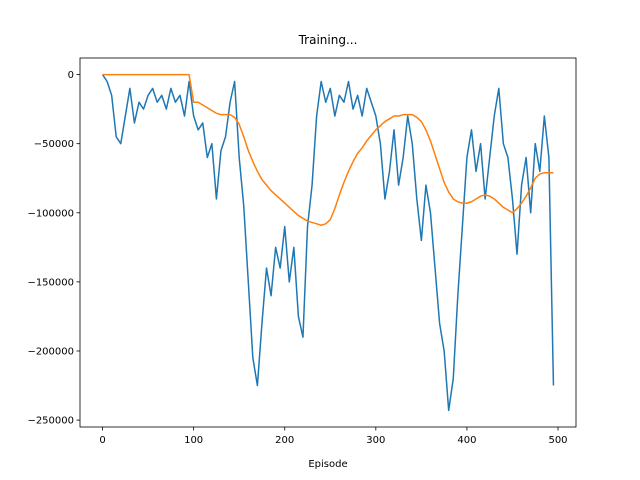 Image resolution: width=640 pixels, height=480 pixels. What do you see at coordinates (284, 440) in the screenshot?
I see `x-tick-label: 200` at bounding box center [284, 440].